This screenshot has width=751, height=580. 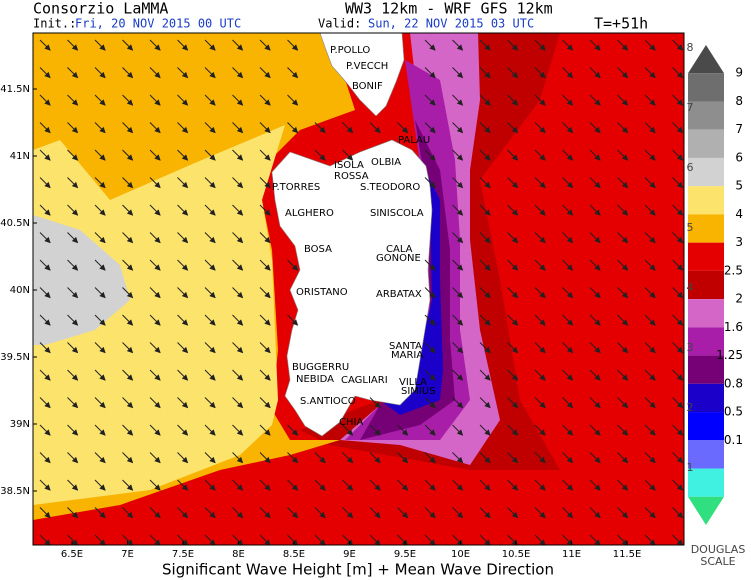 What do you see at coordinates (739, 299) in the screenshot?
I see `colorbar-label: 2` at bounding box center [739, 299].